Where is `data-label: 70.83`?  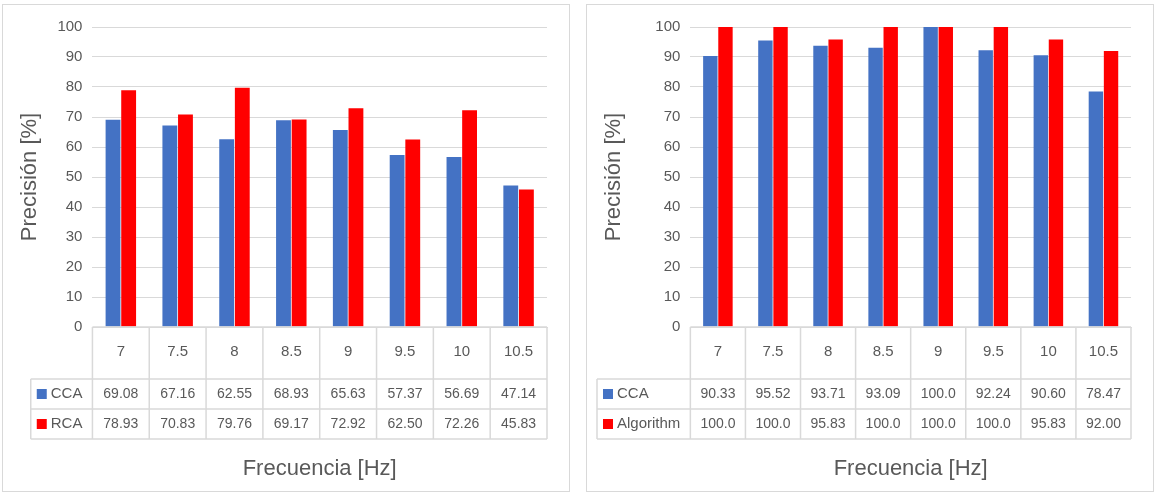
data-label: 70.83 is located at coordinates (178, 422).